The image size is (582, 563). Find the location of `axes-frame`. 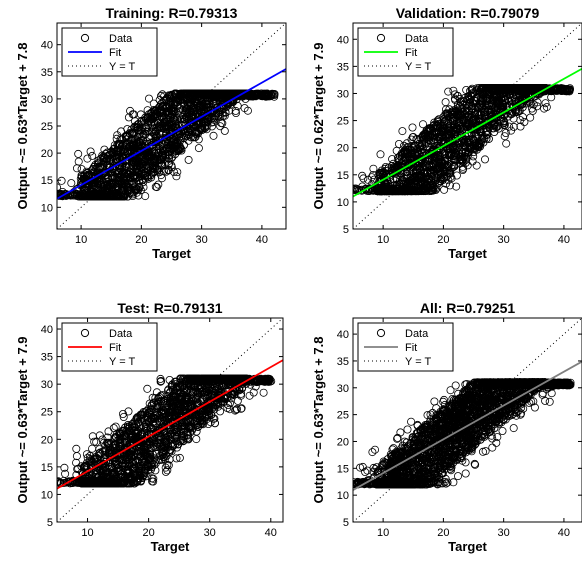

axes-frame is located at coordinates (467, 126).